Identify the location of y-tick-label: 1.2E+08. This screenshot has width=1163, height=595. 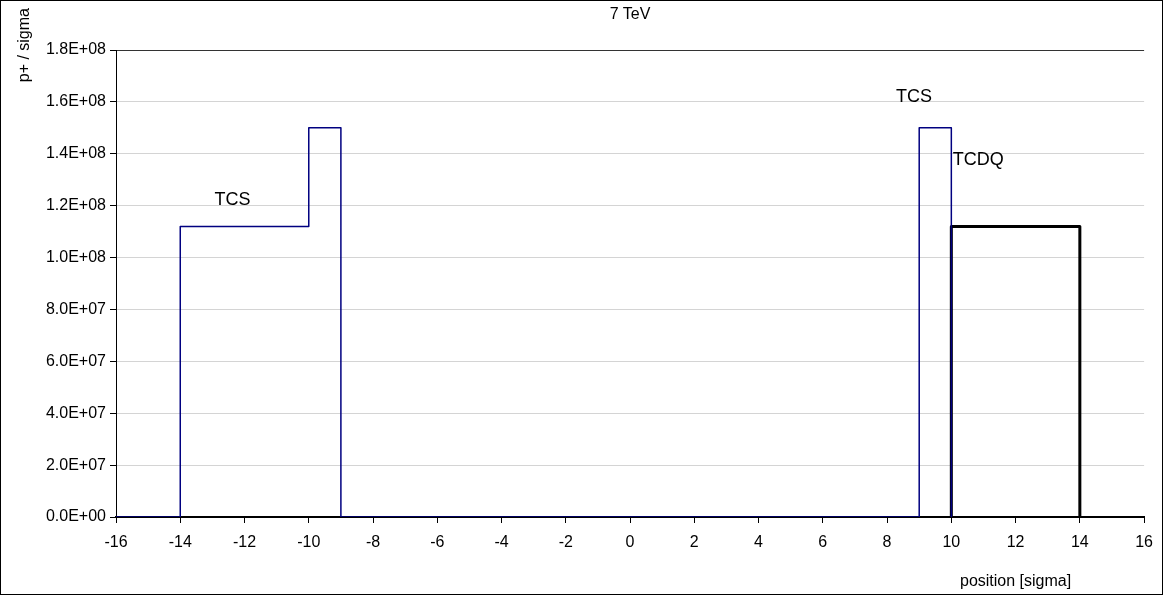
(76, 205).